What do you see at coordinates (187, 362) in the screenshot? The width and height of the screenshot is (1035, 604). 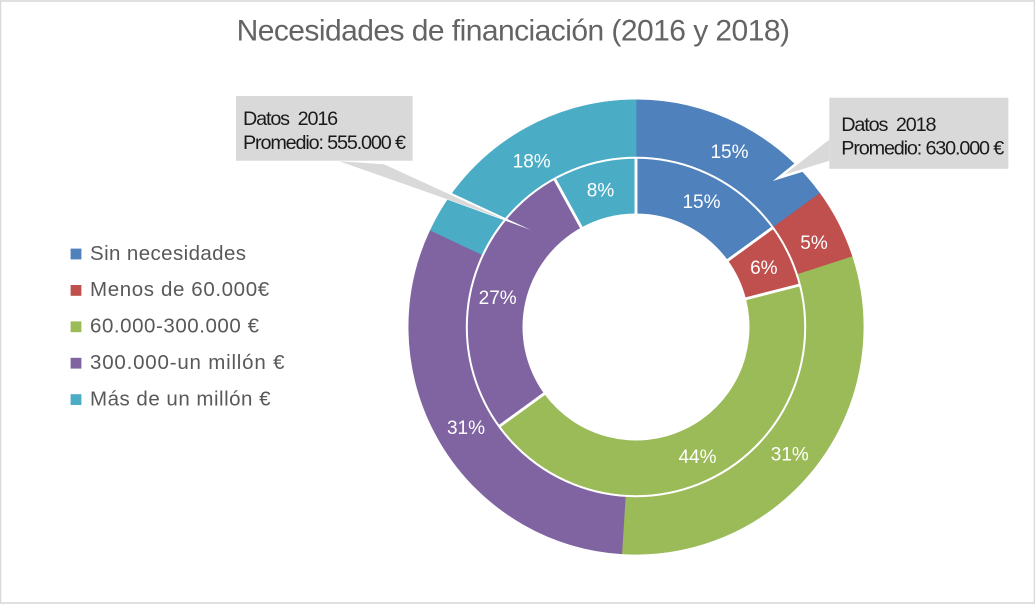 I see `svg-text: 300.000-un millón €` at bounding box center [187, 362].